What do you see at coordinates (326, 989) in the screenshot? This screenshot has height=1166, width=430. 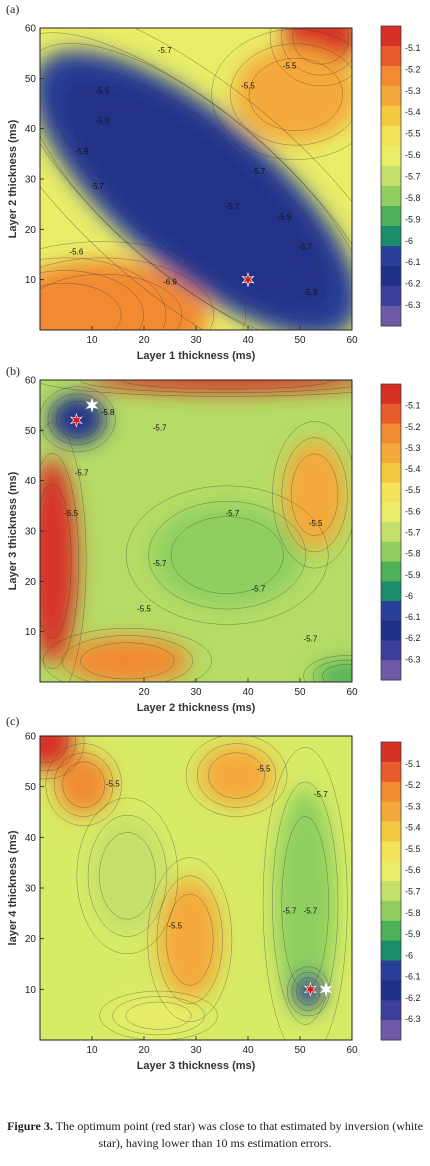 I see `white-star-marker` at bounding box center [326, 989].